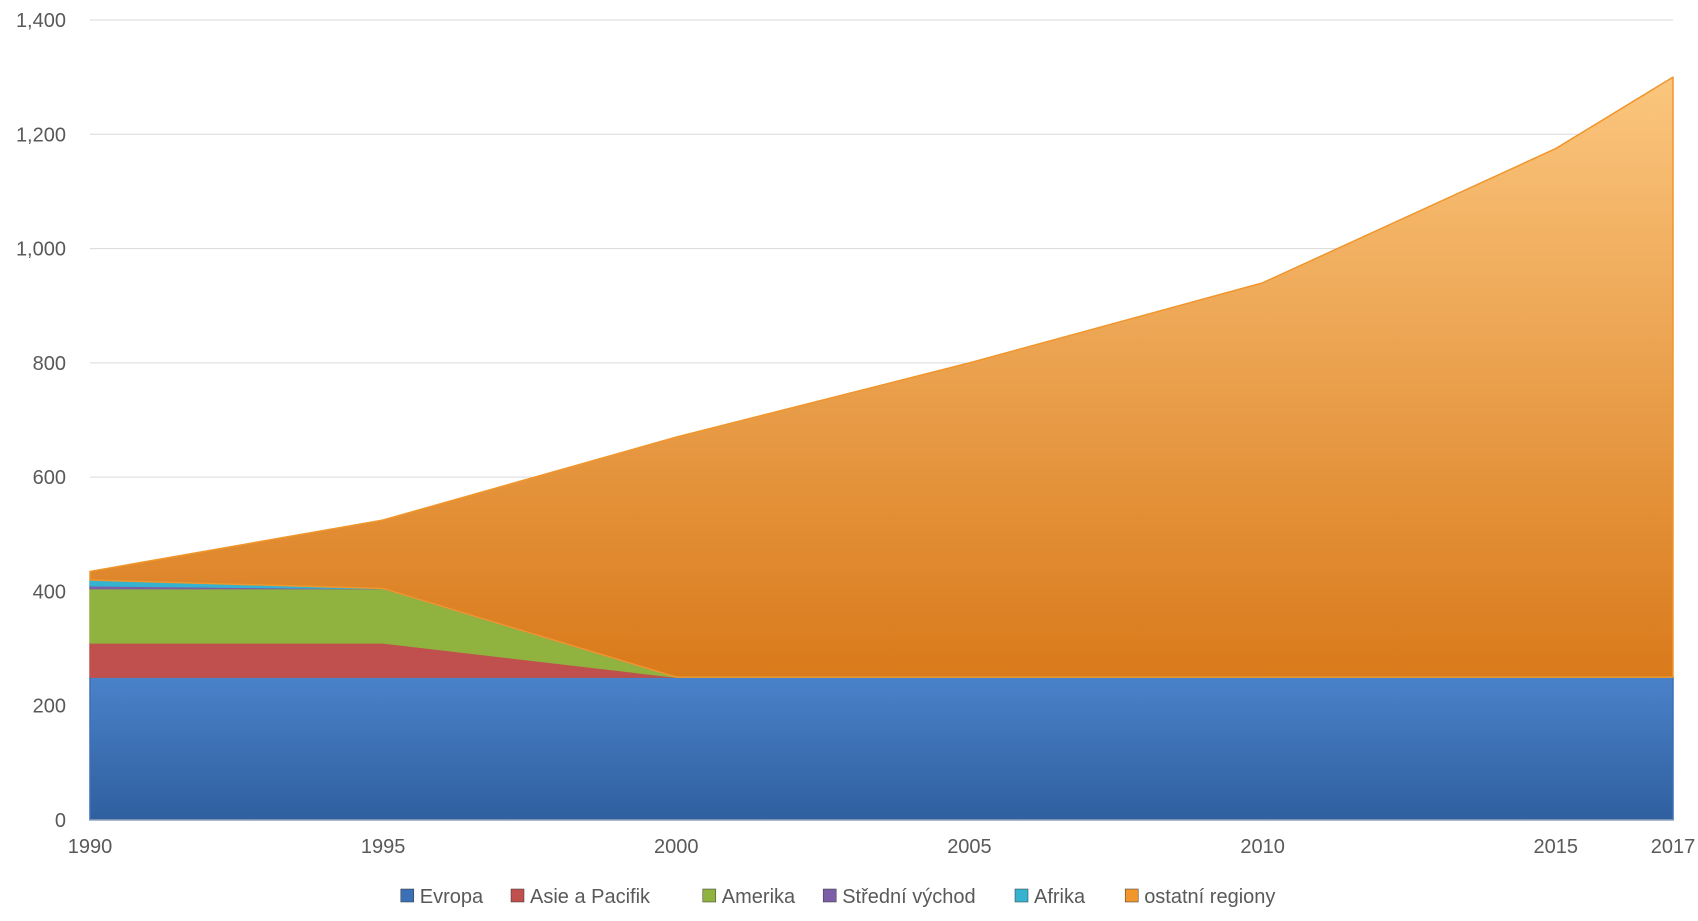  What do you see at coordinates (383, 847) in the screenshot?
I see `x-tick-label: 1995` at bounding box center [383, 847].